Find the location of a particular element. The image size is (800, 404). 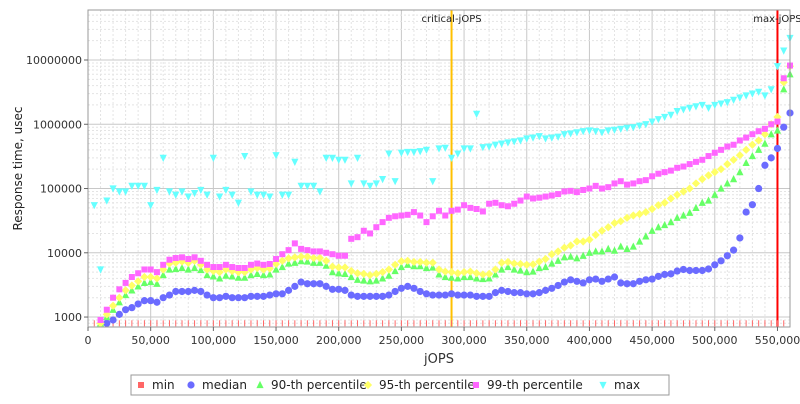

legend-label: min is located at coordinates (163, 385).